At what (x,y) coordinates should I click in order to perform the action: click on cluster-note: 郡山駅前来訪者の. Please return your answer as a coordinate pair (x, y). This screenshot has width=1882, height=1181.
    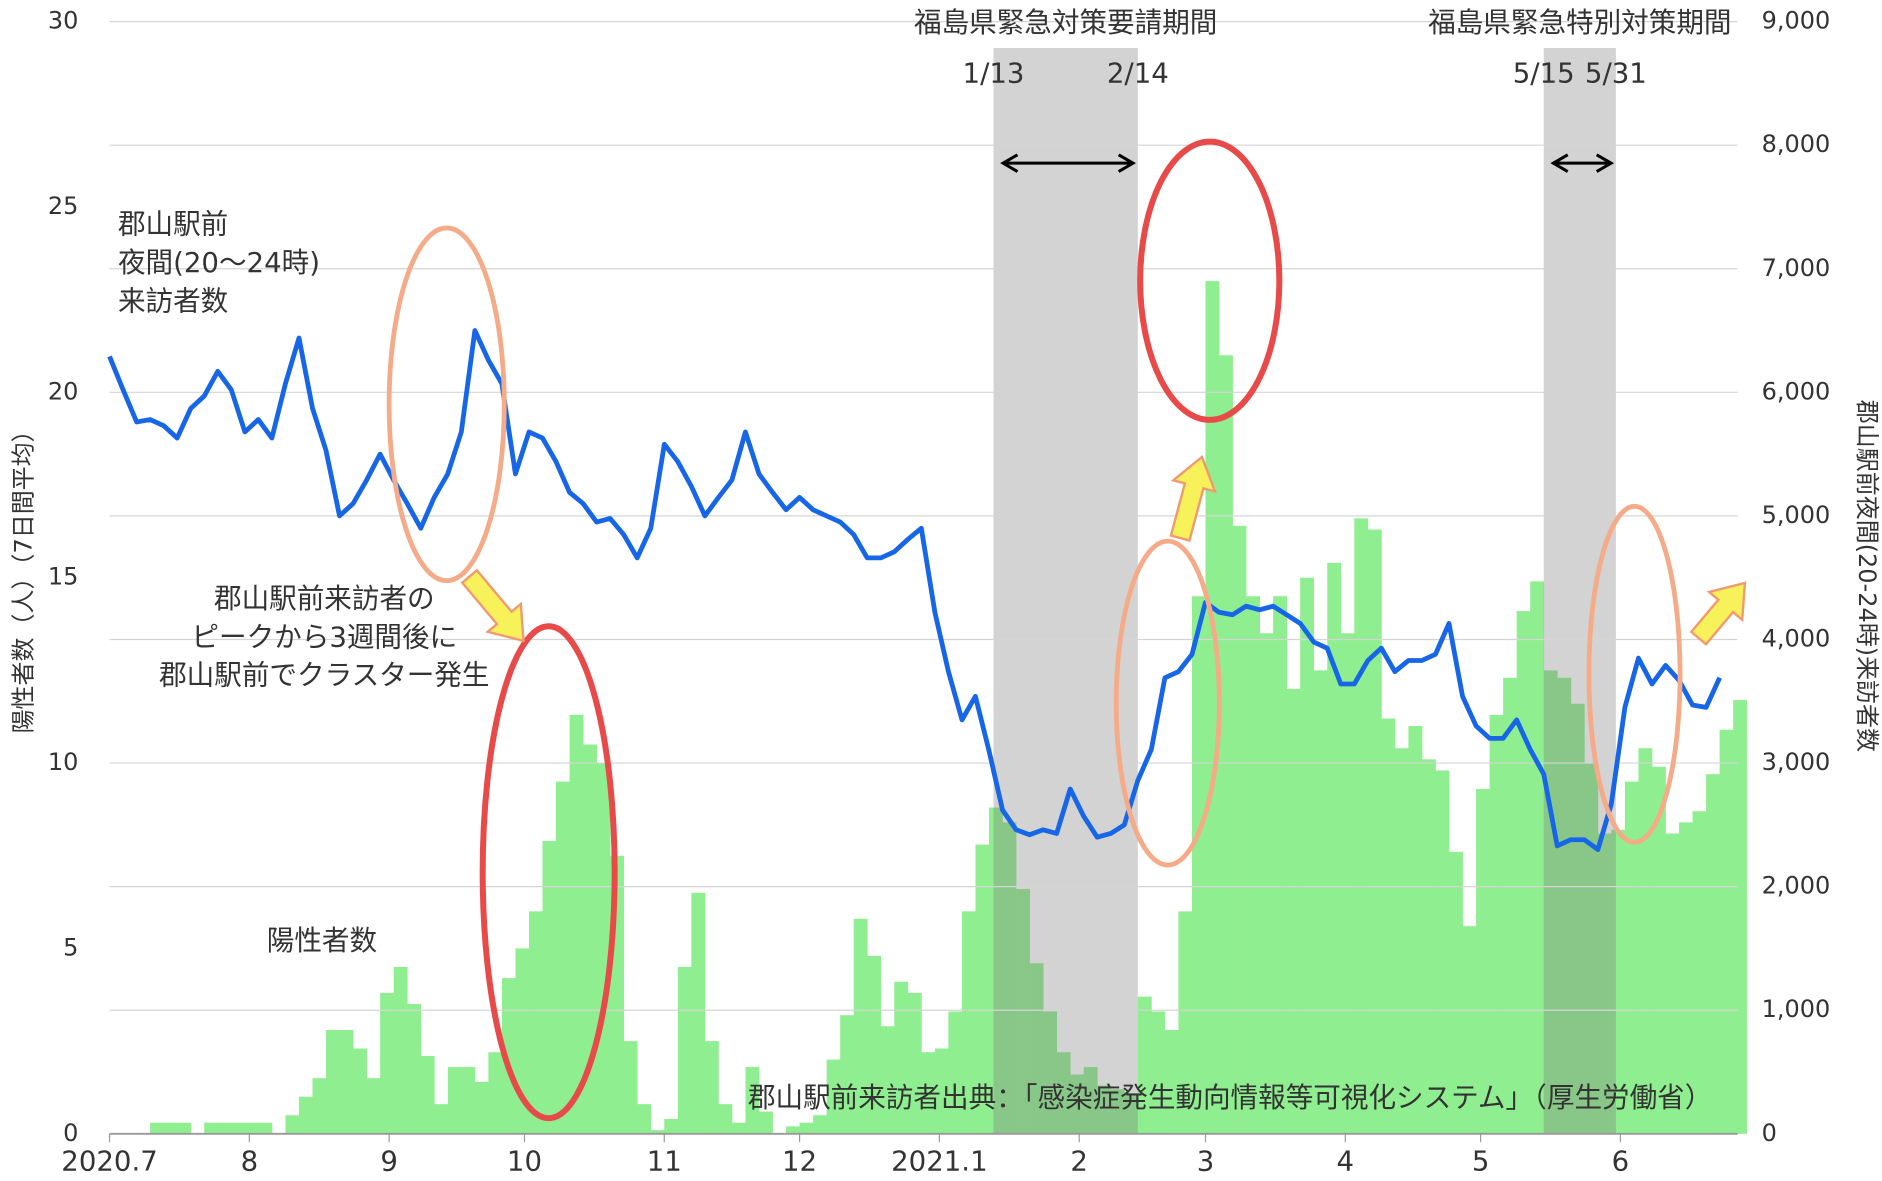
    Looking at the image, I should click on (324, 598).